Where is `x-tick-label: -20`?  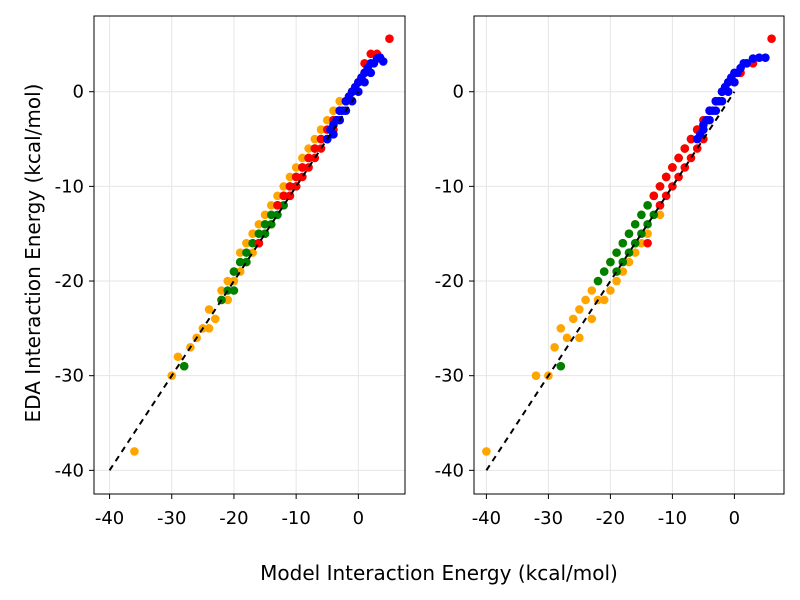
x-tick-label: -20 is located at coordinates (233, 518).